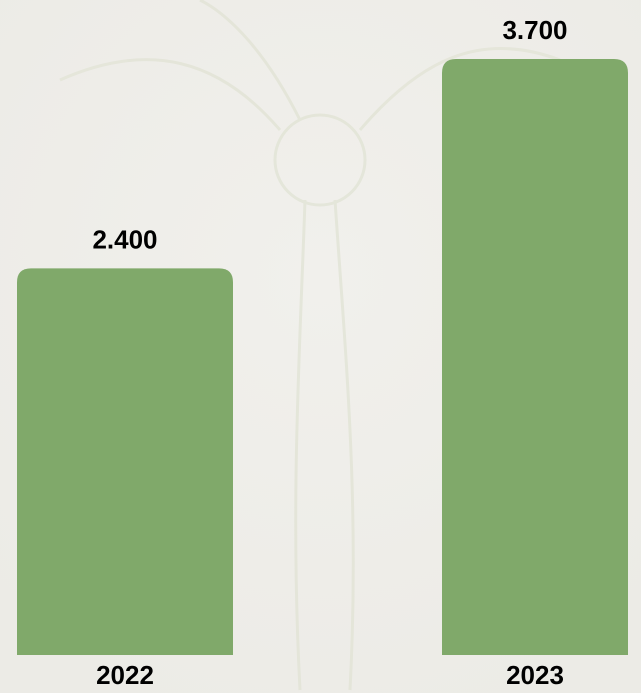 The image size is (641, 693). I want to click on x-tick-label: 2022, so click(125, 675).